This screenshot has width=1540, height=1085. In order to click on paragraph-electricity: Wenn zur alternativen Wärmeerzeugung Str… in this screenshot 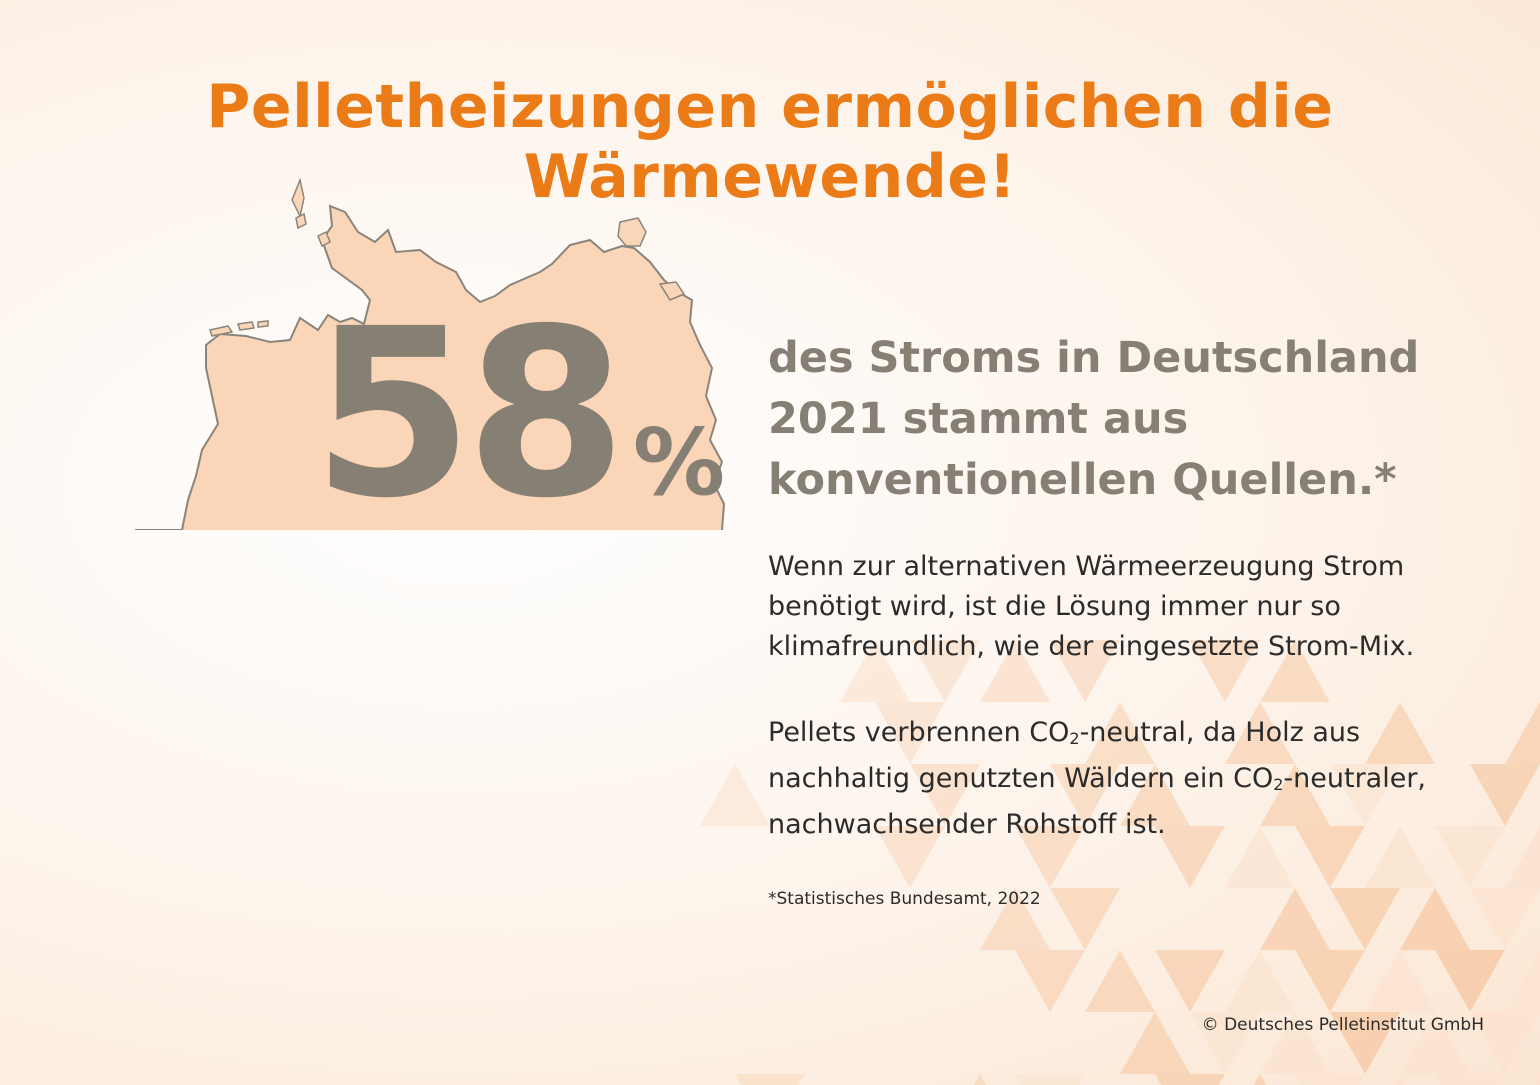, I will do `click(1091, 606)`.